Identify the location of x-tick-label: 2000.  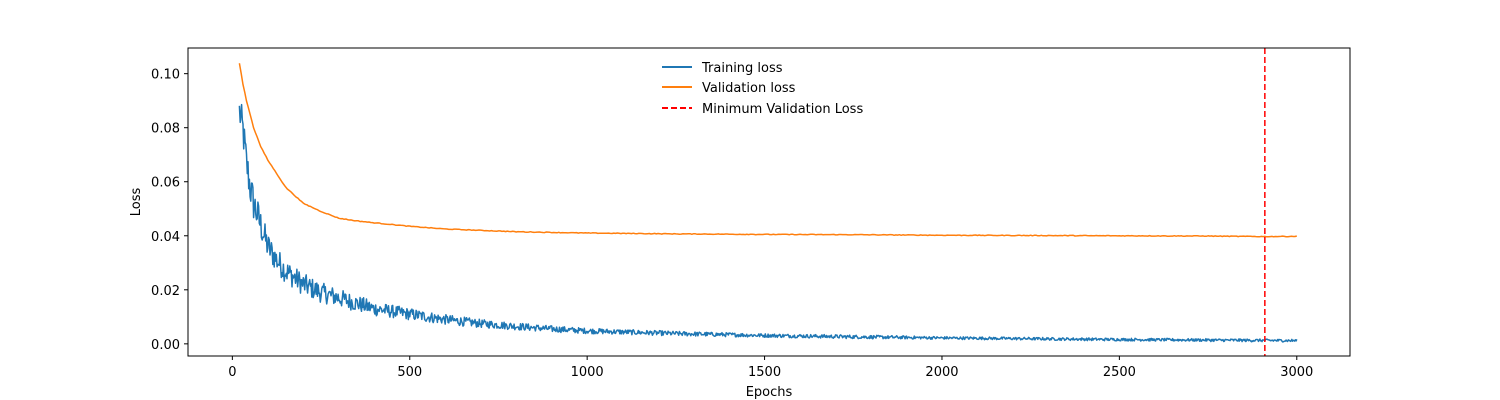
(941, 372).